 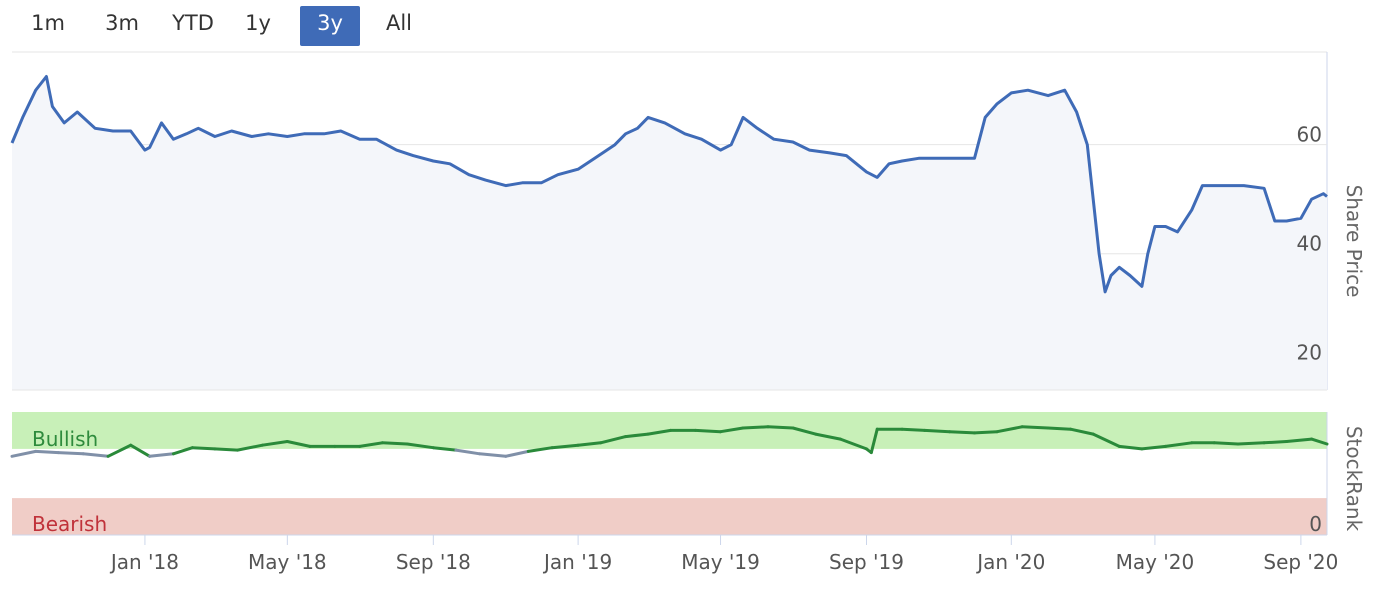 What do you see at coordinates (1155, 562) in the screenshot?
I see `x-axis-tick-label: May '20` at bounding box center [1155, 562].